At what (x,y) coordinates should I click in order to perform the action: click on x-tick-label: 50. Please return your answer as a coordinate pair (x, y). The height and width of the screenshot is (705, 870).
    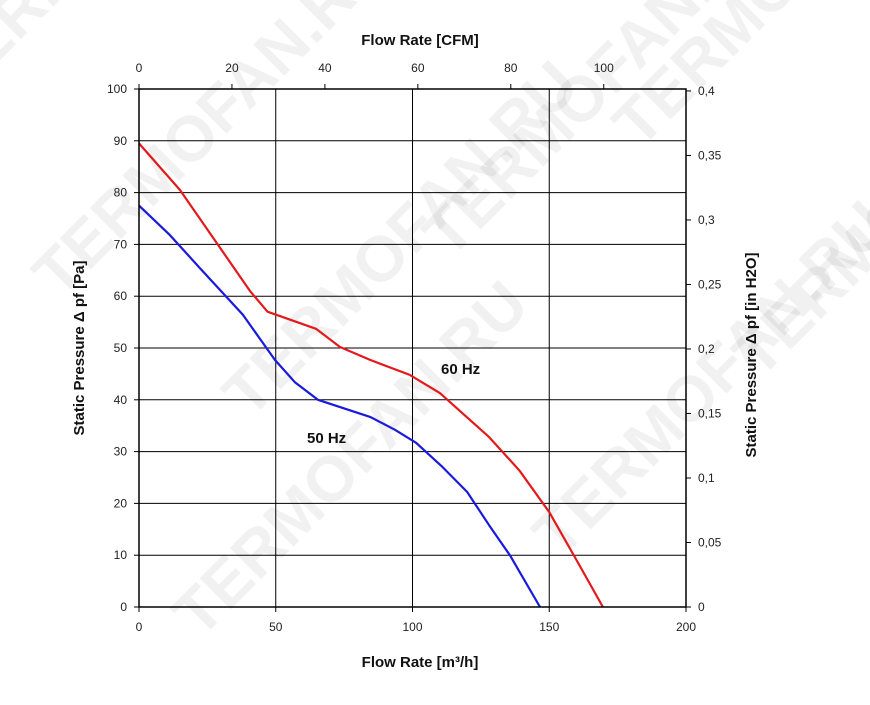
    Looking at the image, I should click on (276, 627).